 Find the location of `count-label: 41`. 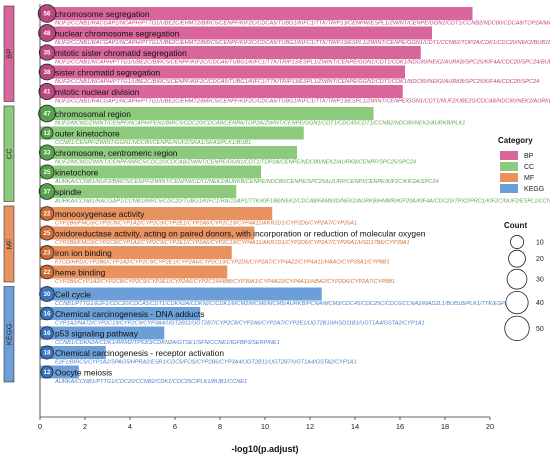

count-label: 41 is located at coordinates (47, 92).